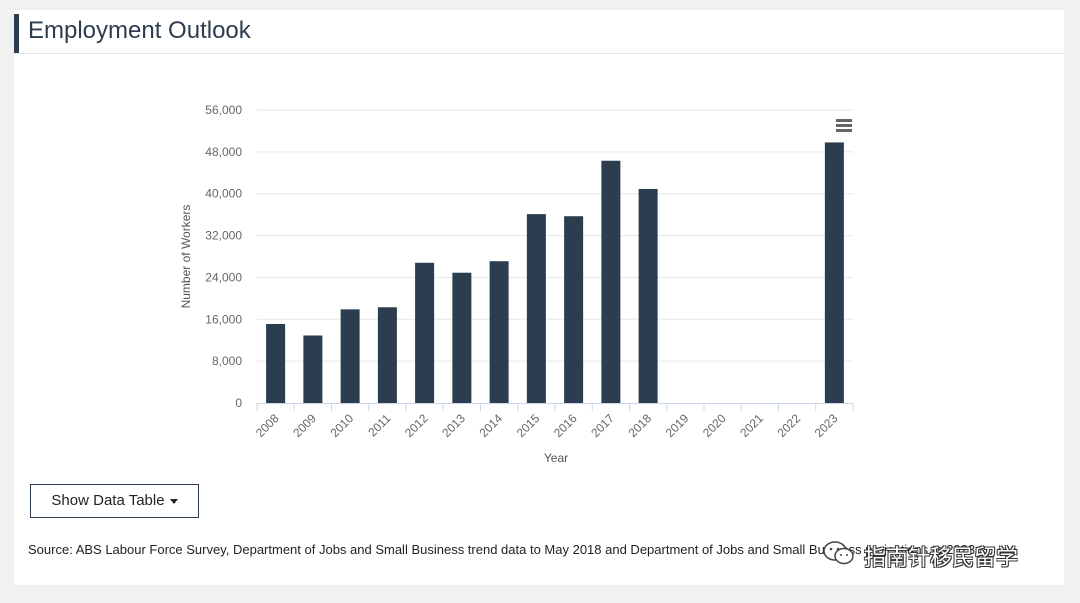 The height and width of the screenshot is (603, 1080). I want to click on caret-down-icon, so click(173, 501).